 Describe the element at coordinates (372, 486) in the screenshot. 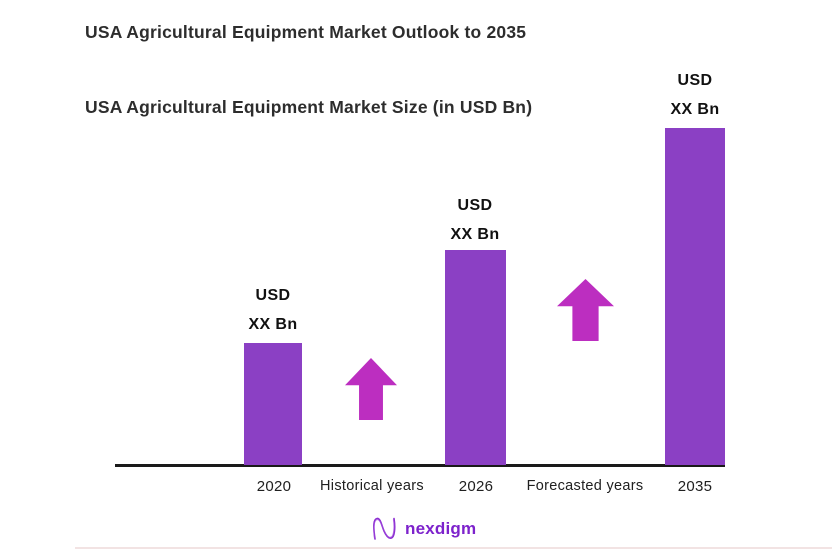

I see `annotation-historical-years: Historical years` at that location.